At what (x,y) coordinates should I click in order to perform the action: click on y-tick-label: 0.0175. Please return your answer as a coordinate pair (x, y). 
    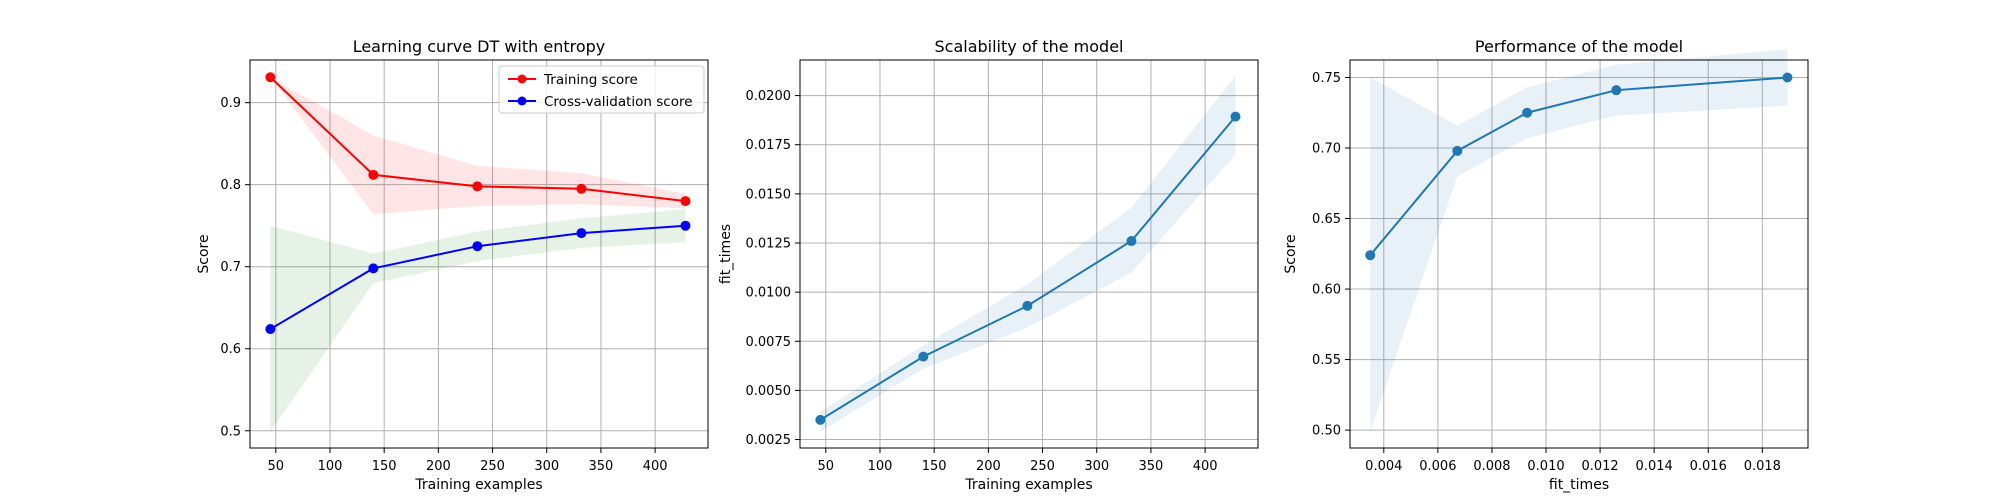
    Looking at the image, I should click on (769, 145).